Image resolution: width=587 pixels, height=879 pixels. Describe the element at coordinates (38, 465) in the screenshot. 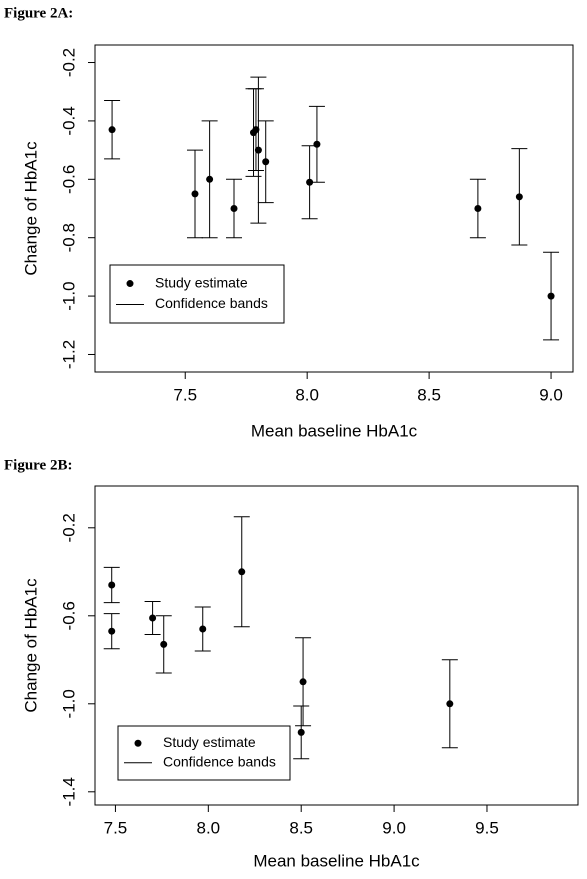

I see `figure-label: Figure 2B:` at that location.